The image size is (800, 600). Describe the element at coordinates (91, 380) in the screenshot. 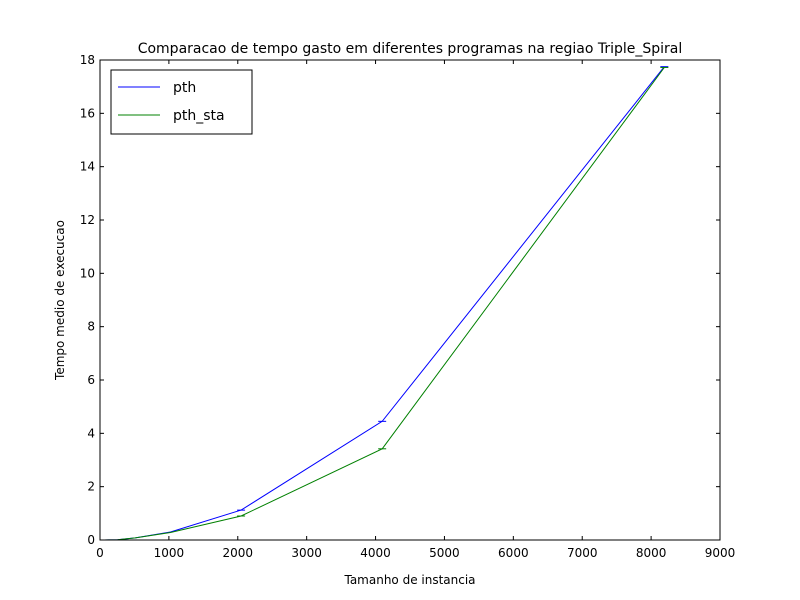

I see `y-tick-label: 6` at that location.